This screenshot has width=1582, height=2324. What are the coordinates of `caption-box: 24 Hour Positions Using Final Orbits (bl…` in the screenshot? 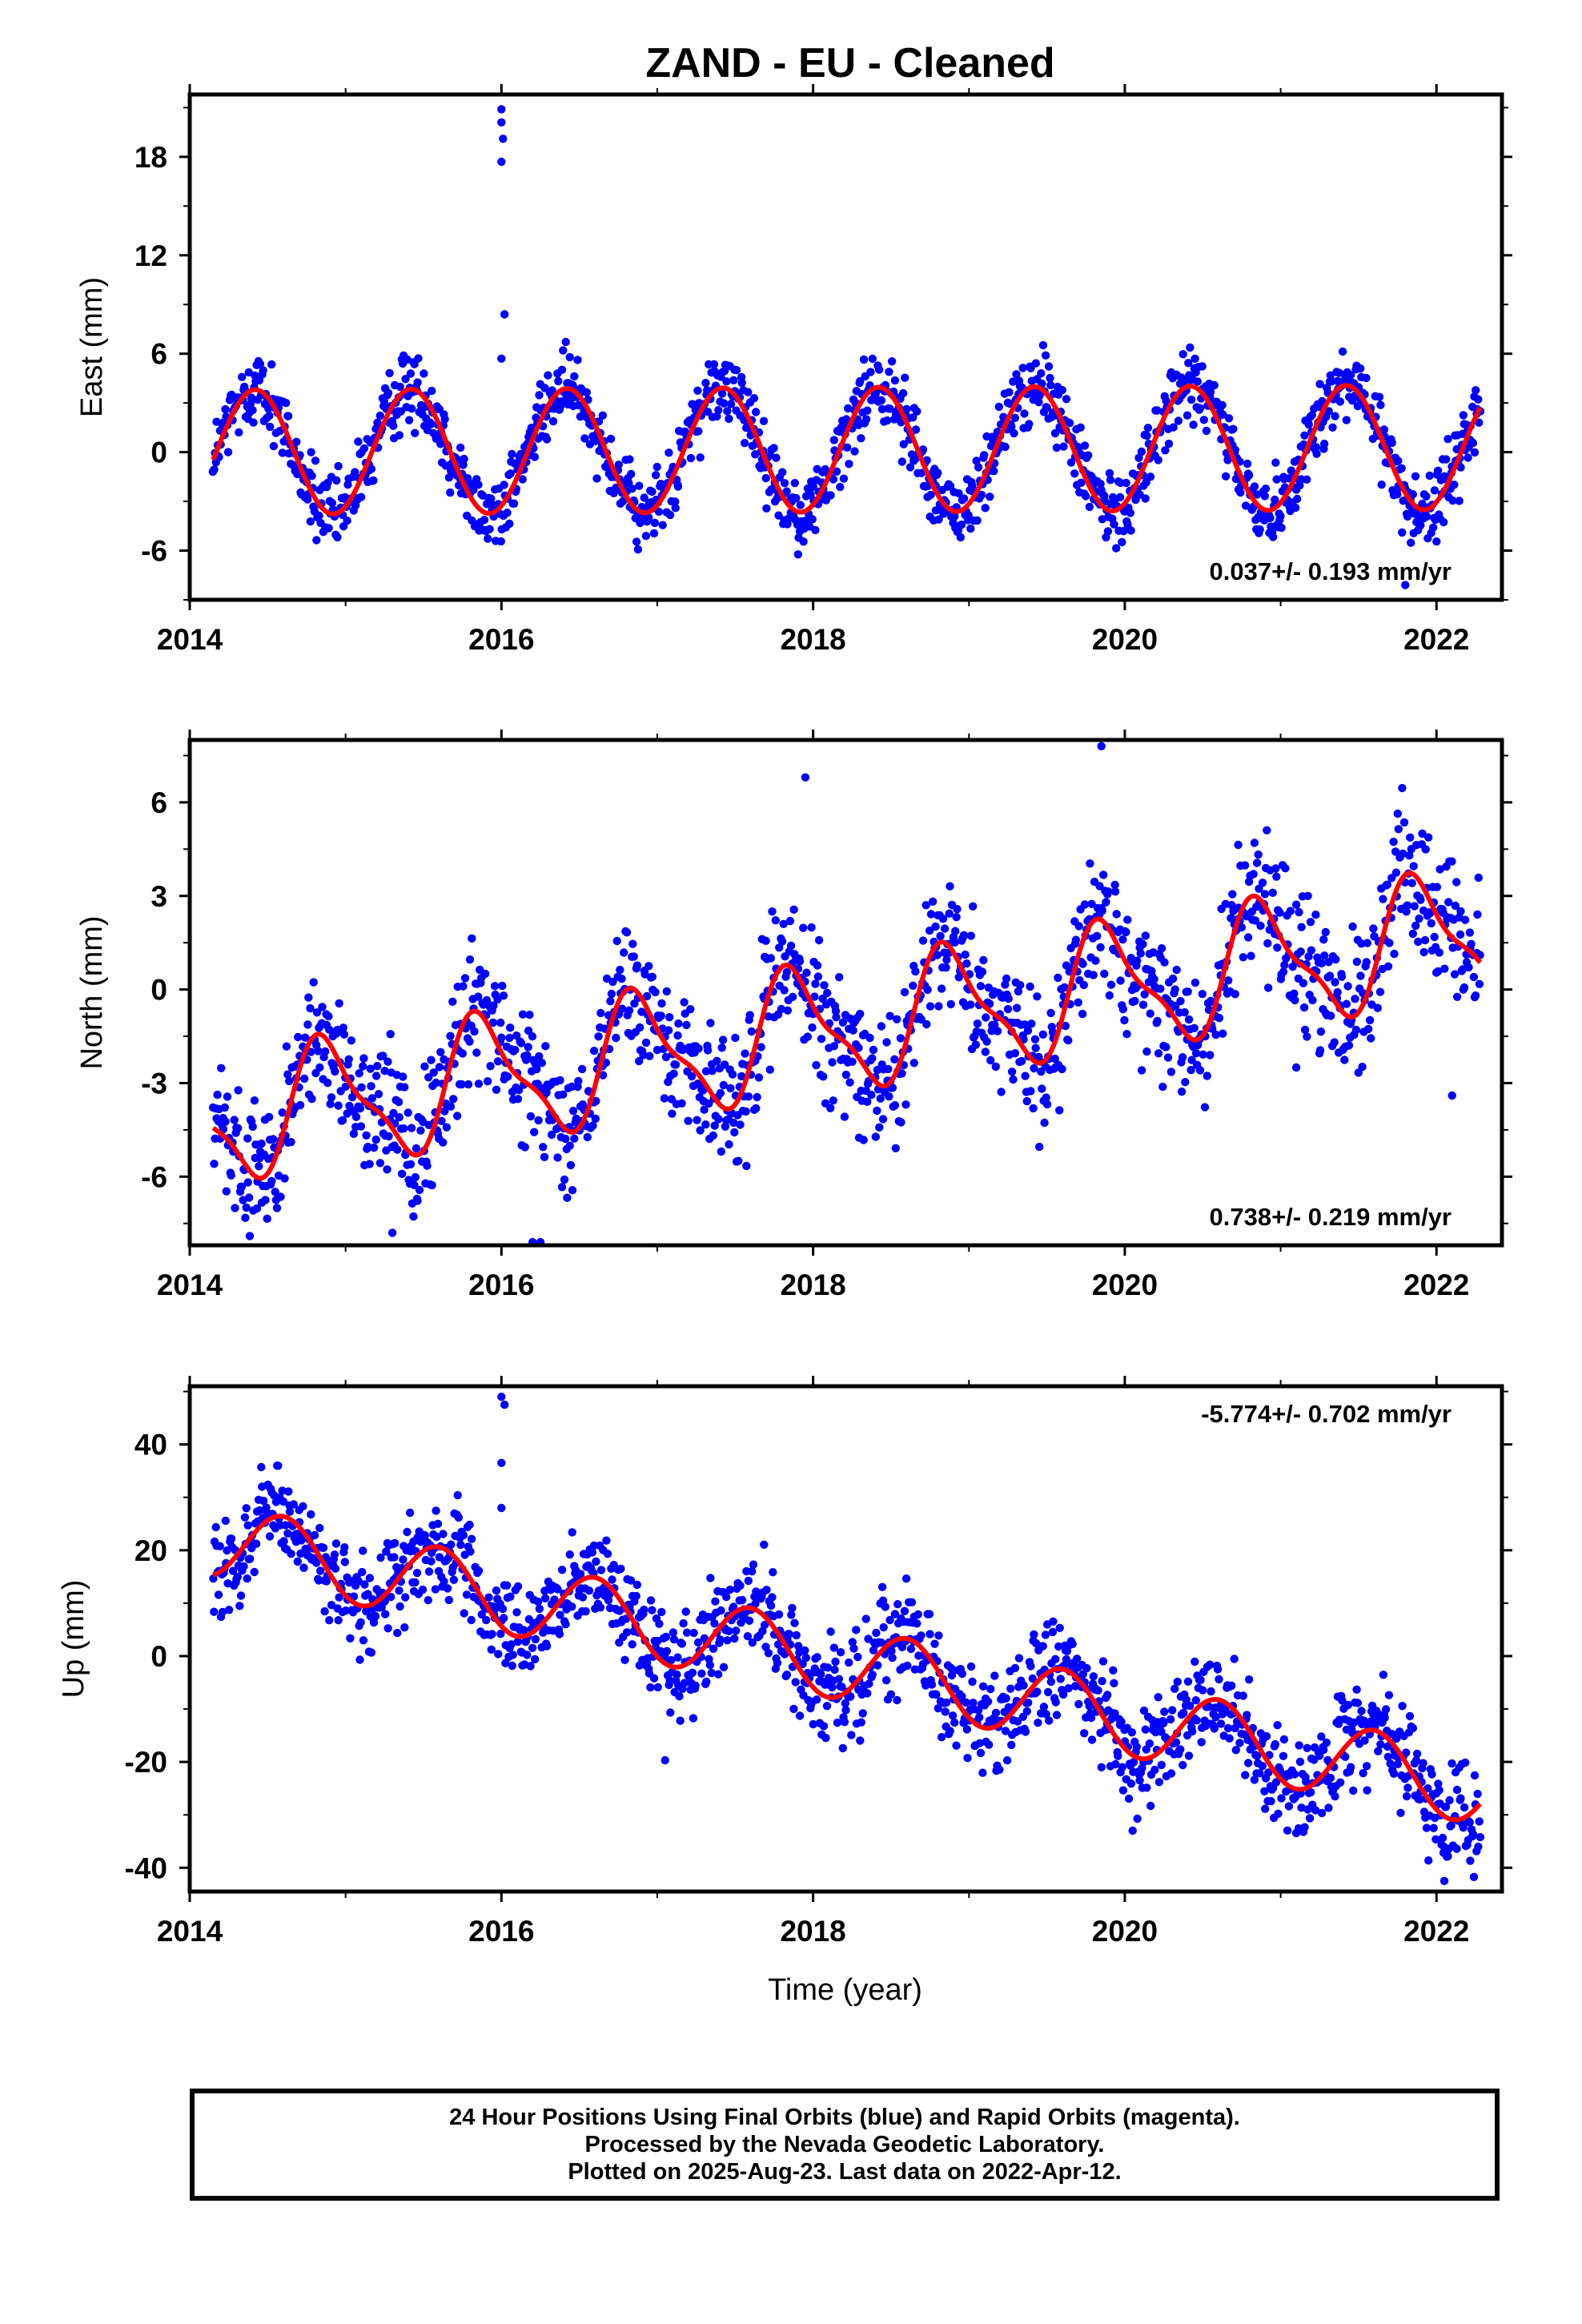 It's located at (845, 2145).